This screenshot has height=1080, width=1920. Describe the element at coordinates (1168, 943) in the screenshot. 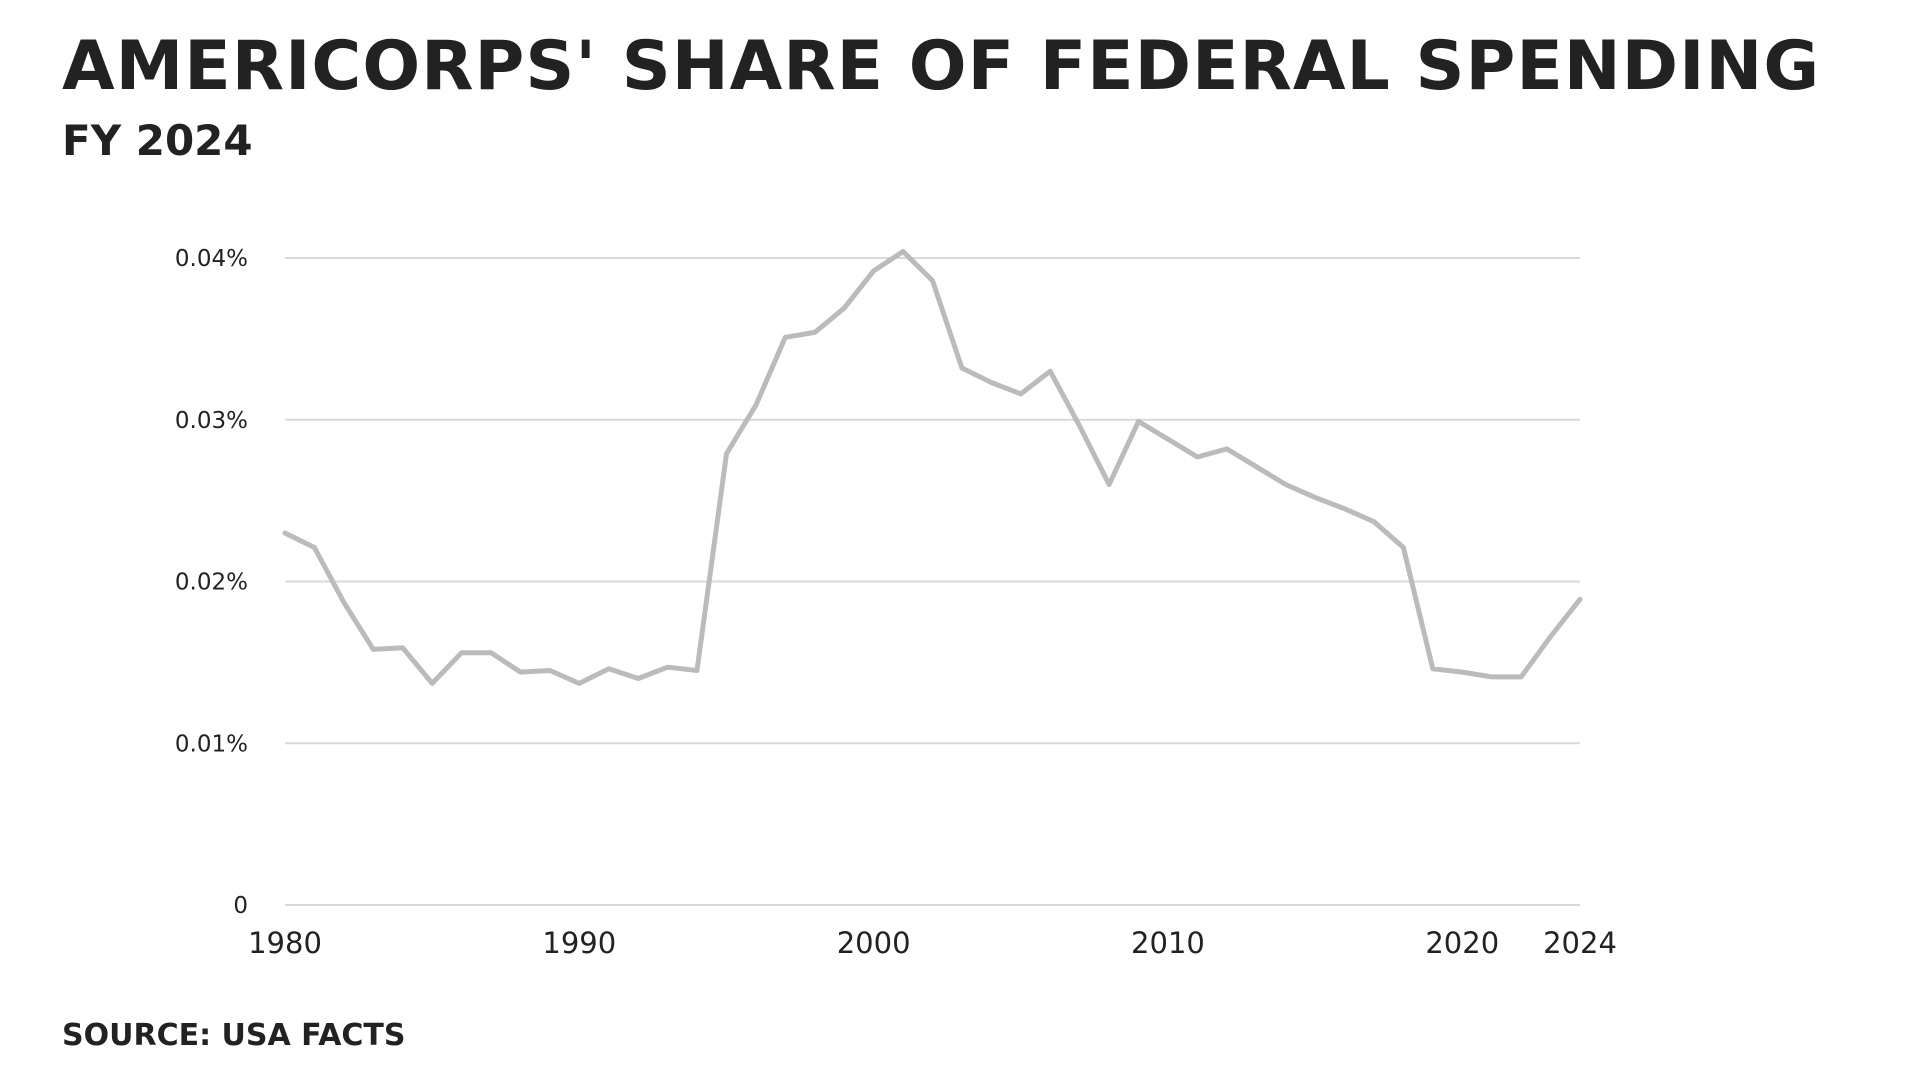

I see `x-tick-label: 2010` at that location.